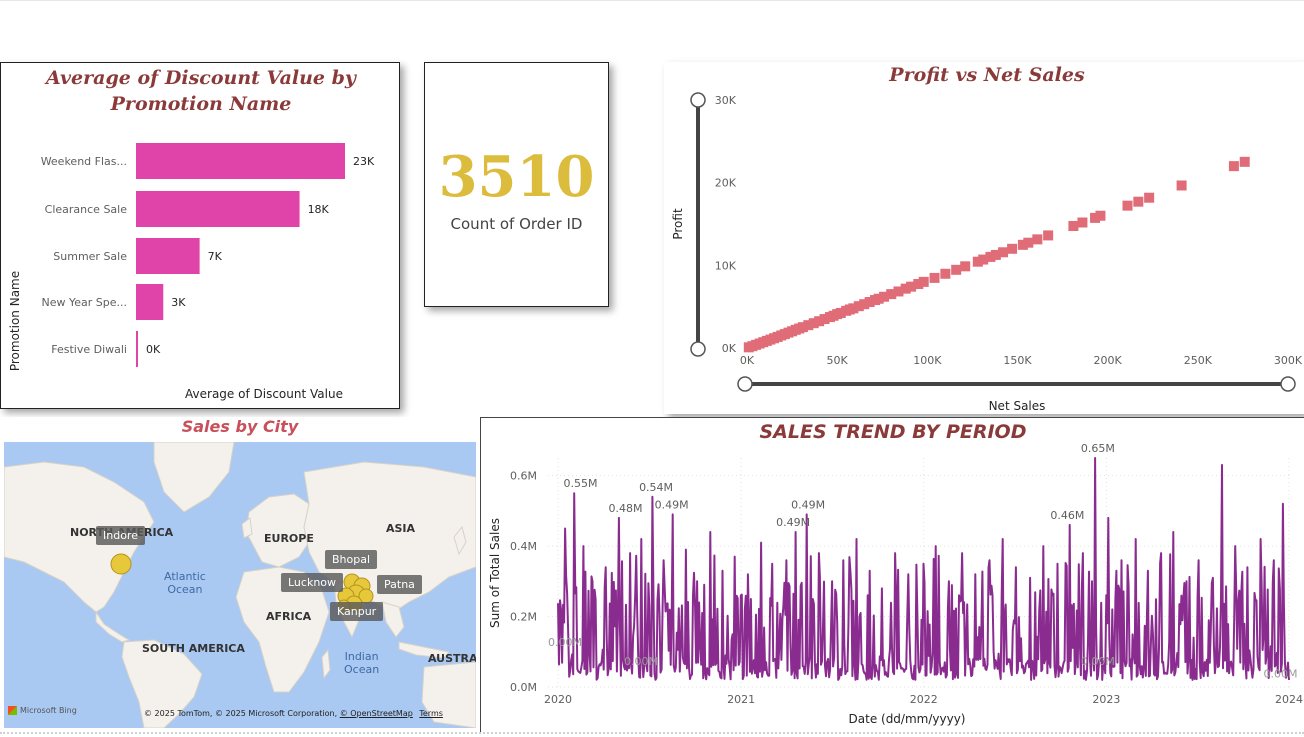 This screenshot has width=1304, height=737. I want to click on bar-category-label: Clearance Sale, so click(86, 209).